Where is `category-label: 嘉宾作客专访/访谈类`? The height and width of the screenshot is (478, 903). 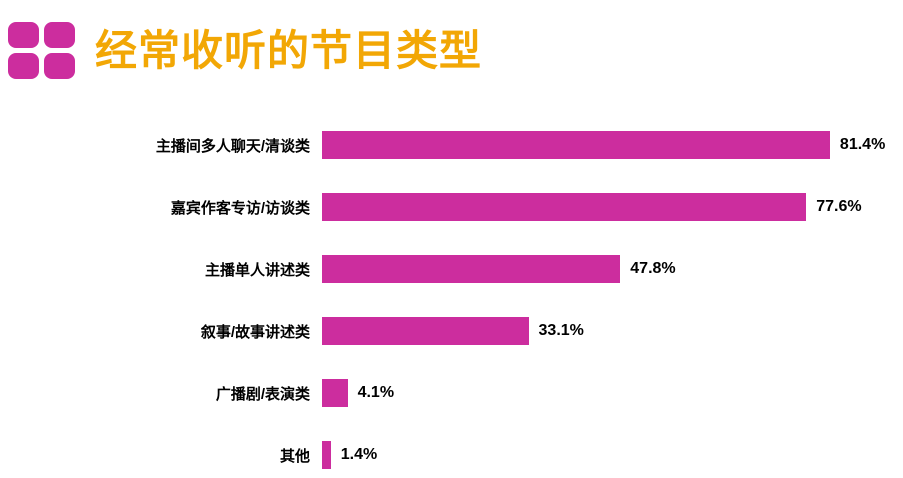
category-label: 嘉宾作客专访/访谈类 is located at coordinates (240, 208).